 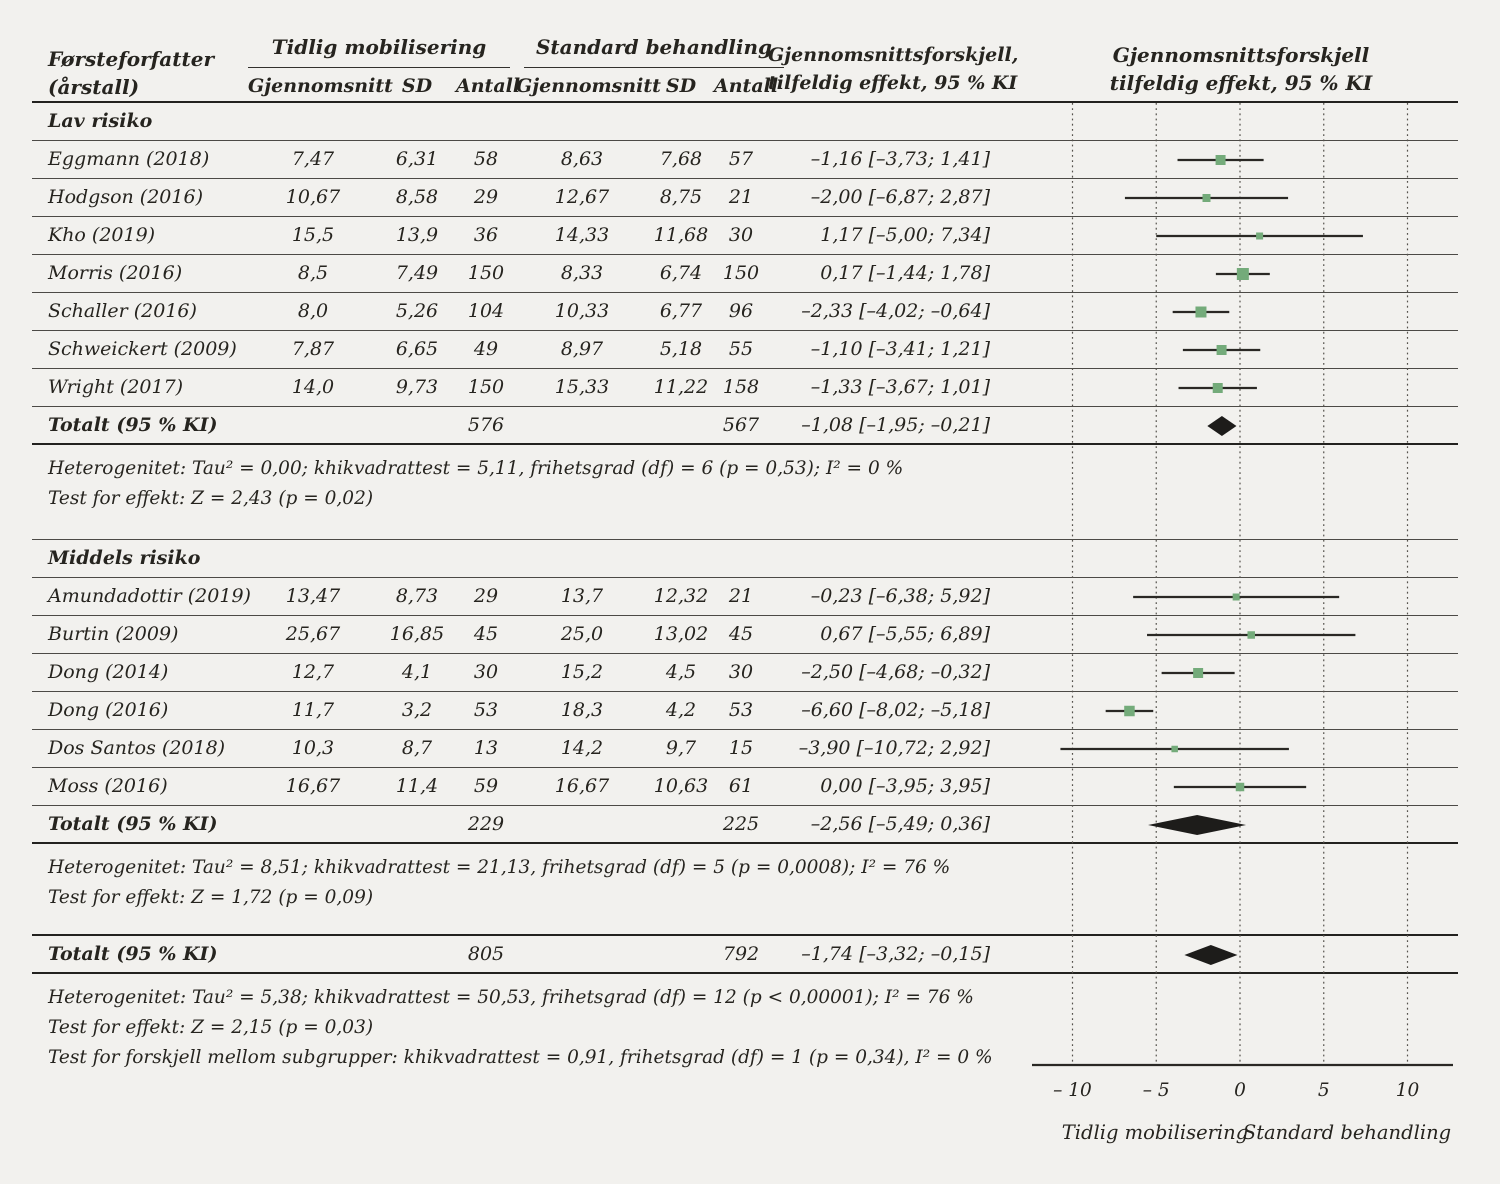 I want to click on cell-mean1: 15,5, so click(x=313, y=235).